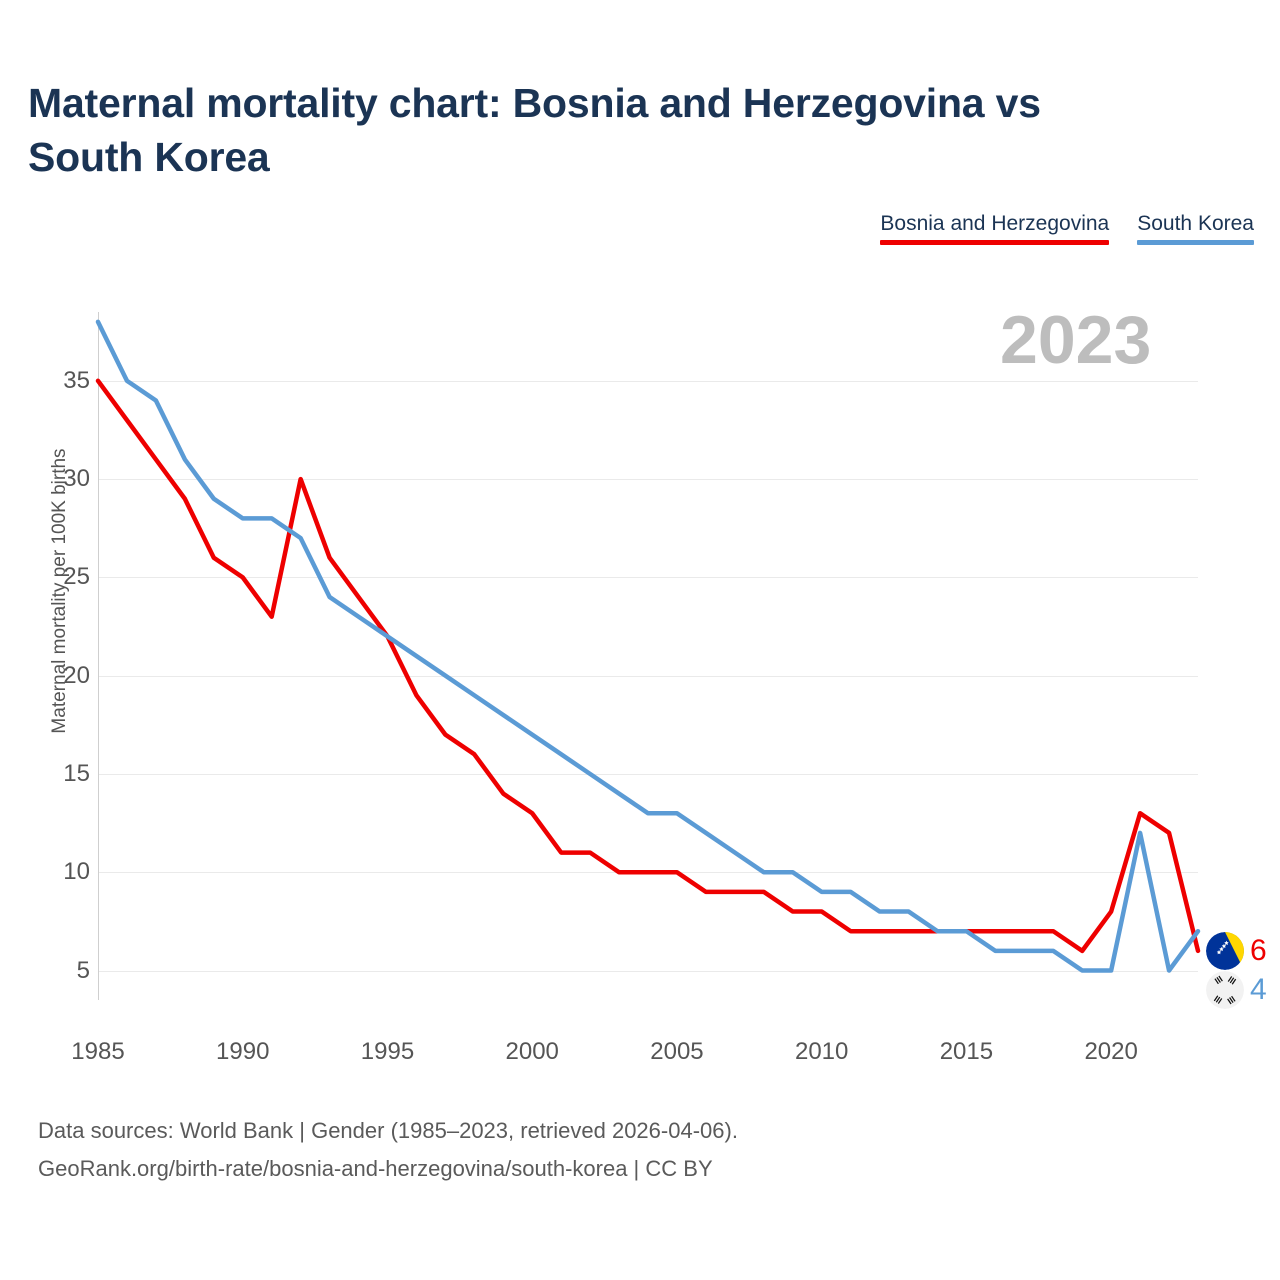 This screenshot has height=1280, width=1280. What do you see at coordinates (677, 1051) in the screenshot?
I see `x-tick-label: 2005` at bounding box center [677, 1051].